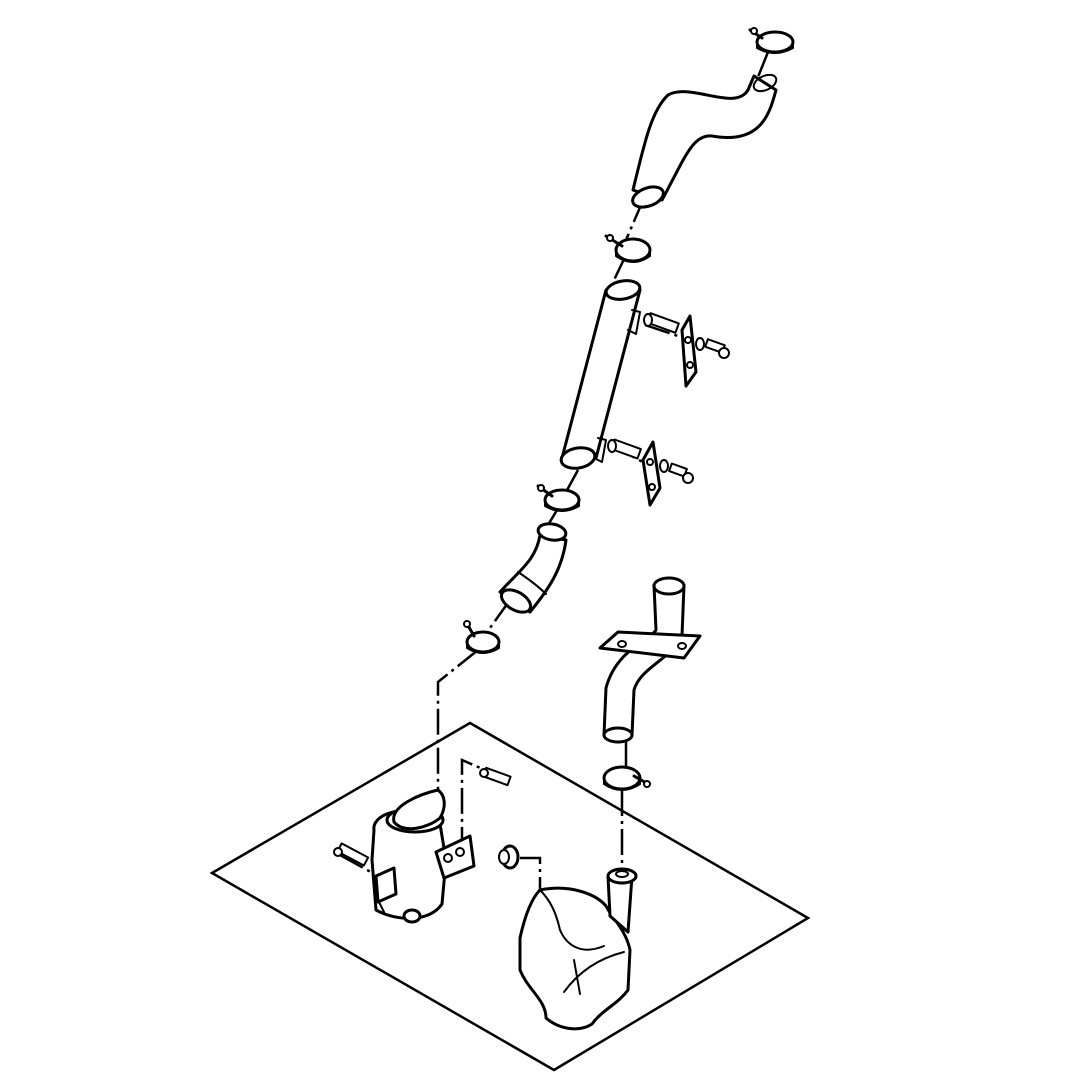 This screenshot has height=1087, width=1087. Describe the element at coordinates (558, 498) in the screenshot. I see `clamp-middle` at that location.